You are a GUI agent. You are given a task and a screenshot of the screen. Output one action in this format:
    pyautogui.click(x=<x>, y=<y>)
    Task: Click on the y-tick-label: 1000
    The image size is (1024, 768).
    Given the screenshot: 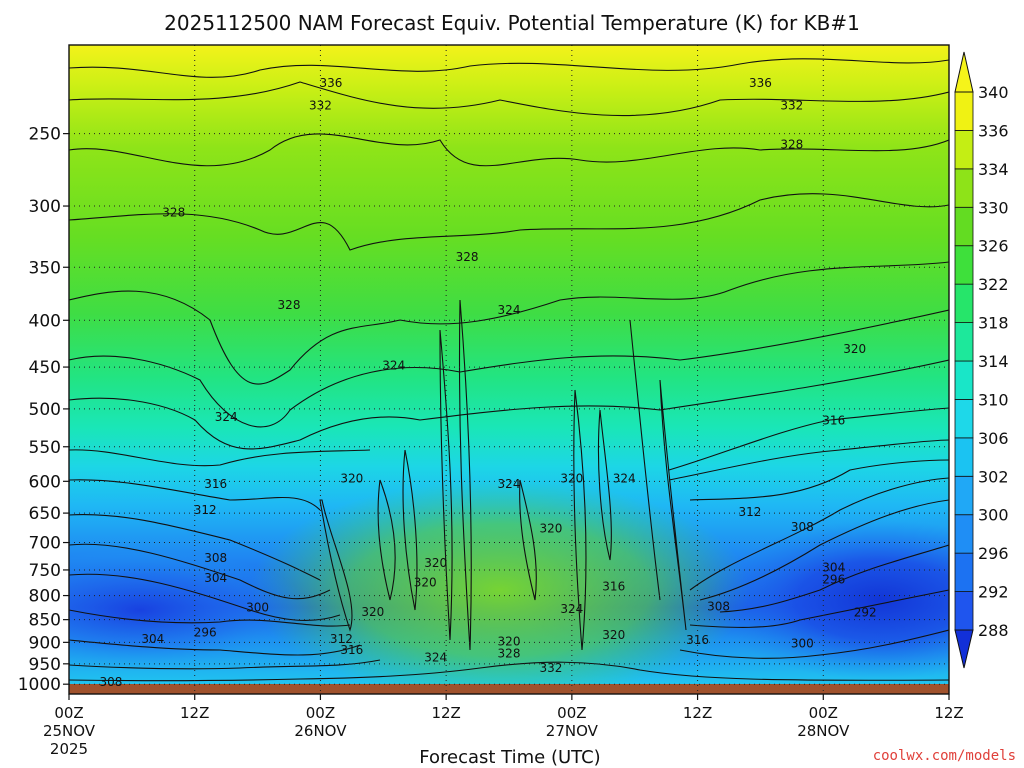 What is the action you would take?
    pyautogui.click(x=39, y=685)
    